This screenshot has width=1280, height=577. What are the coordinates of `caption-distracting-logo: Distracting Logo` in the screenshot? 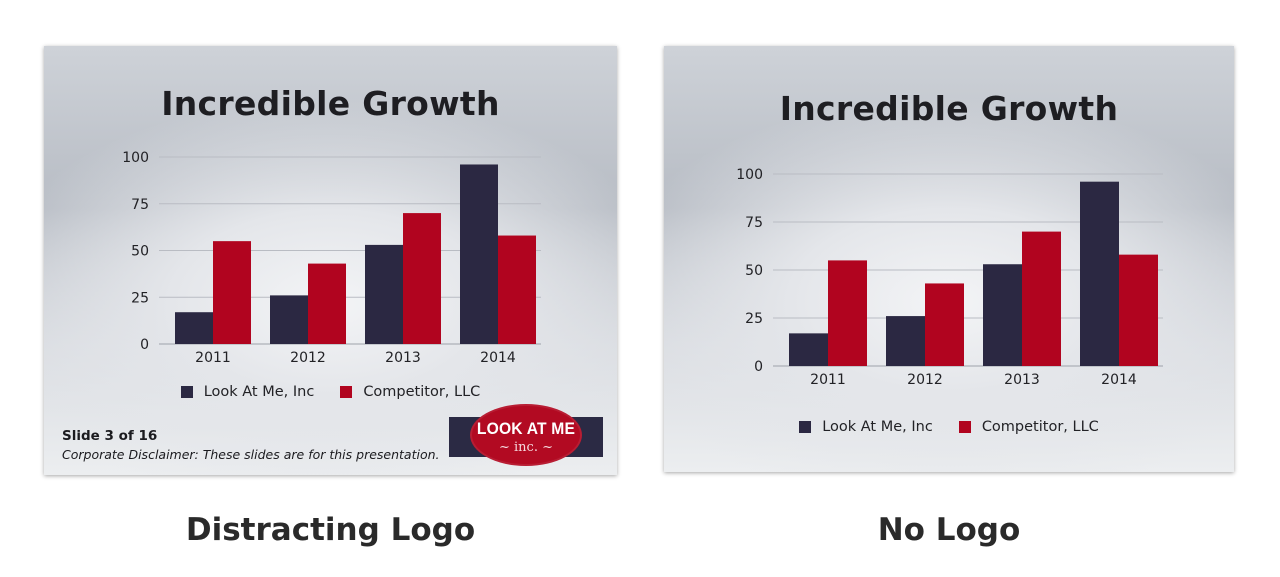 It's located at (330, 530).